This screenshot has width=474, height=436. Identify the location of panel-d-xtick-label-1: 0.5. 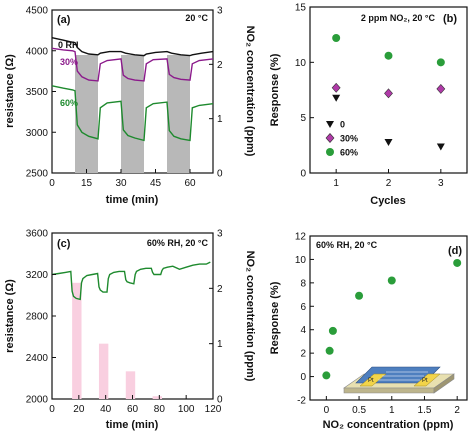
(359, 410).